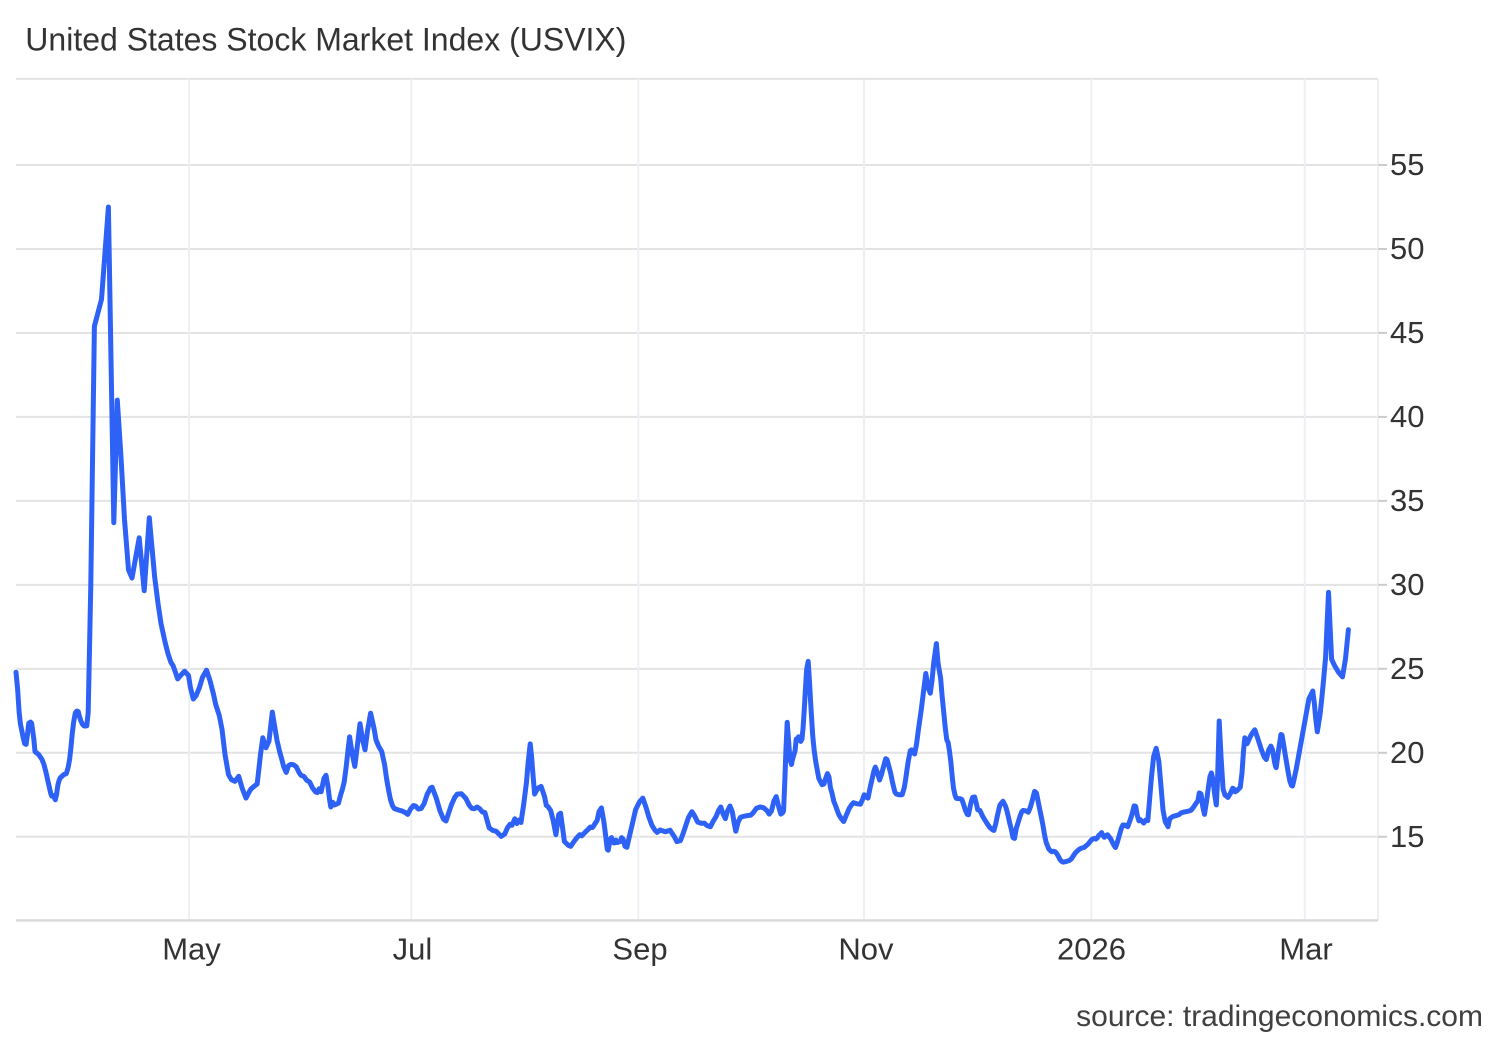  Describe the element at coordinates (1407, 416) in the screenshot. I see `svg-text: 40` at that location.